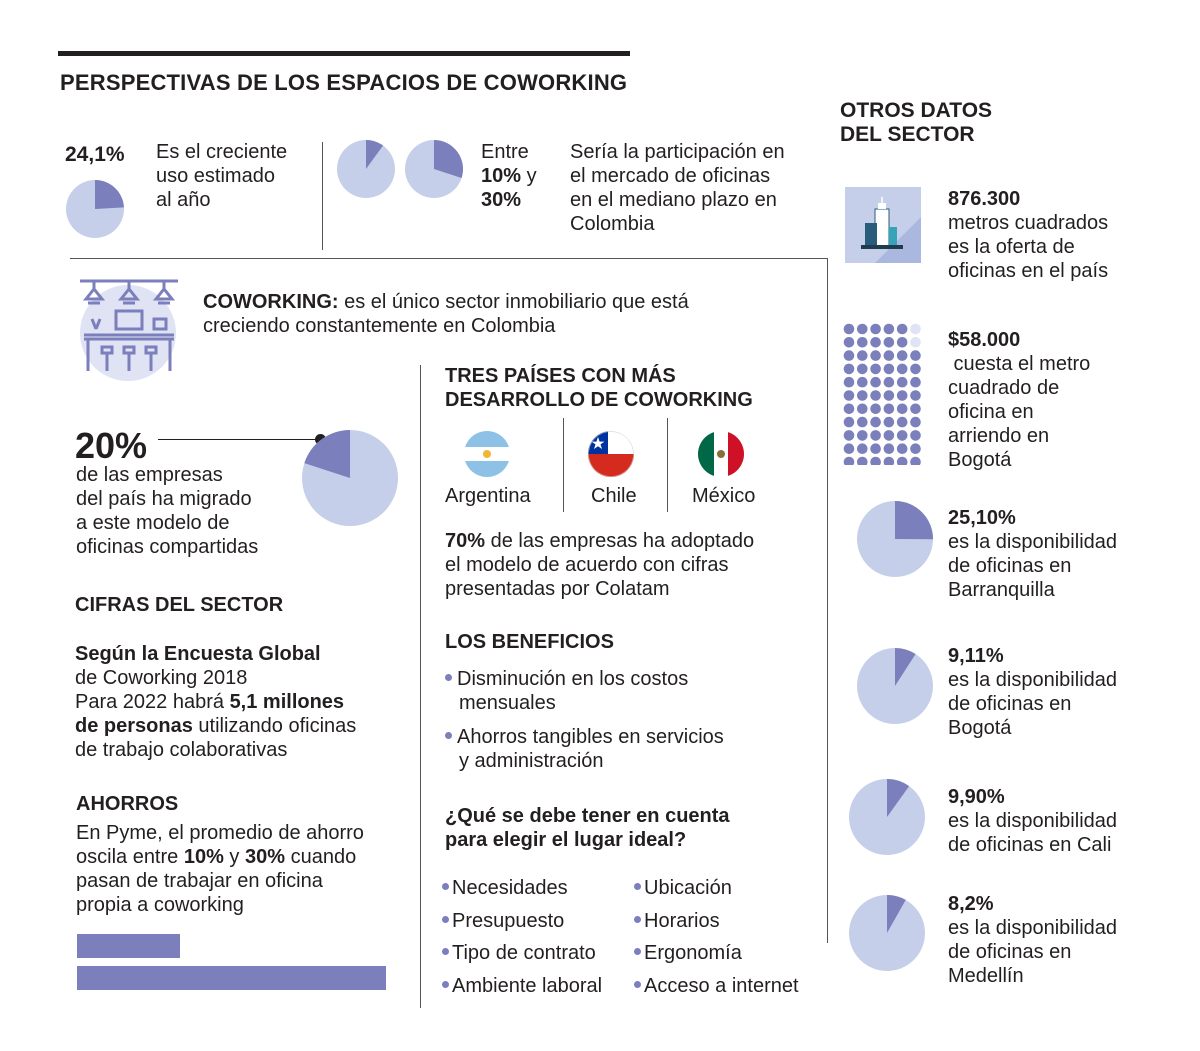 This screenshot has height=1051, width=1200. I want to click on usage-pct: 24,1%, so click(95, 154).